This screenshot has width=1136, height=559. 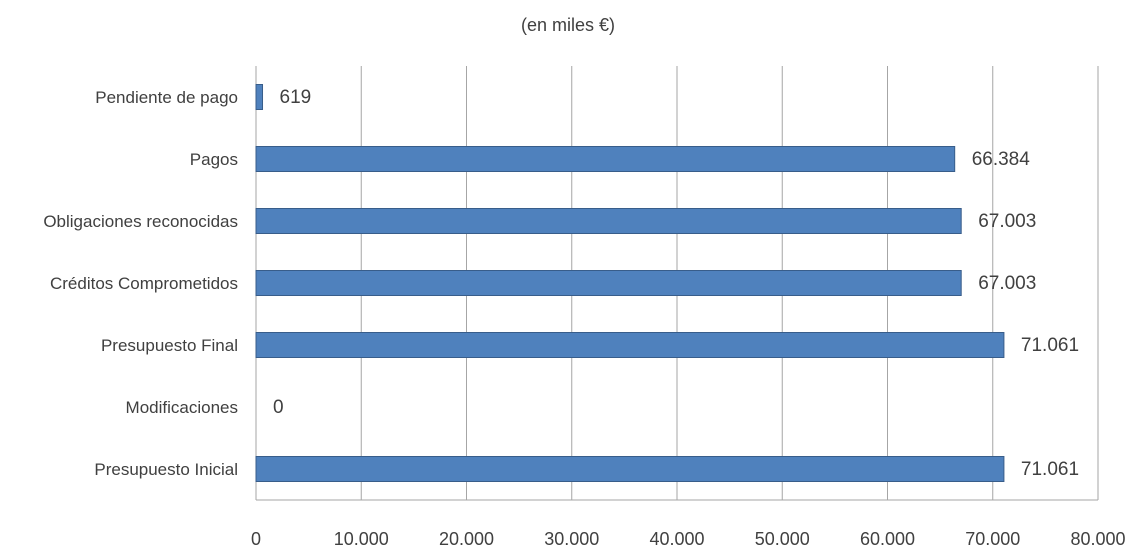 What do you see at coordinates (256, 539) in the screenshot?
I see `x-tick-label: 0` at bounding box center [256, 539].